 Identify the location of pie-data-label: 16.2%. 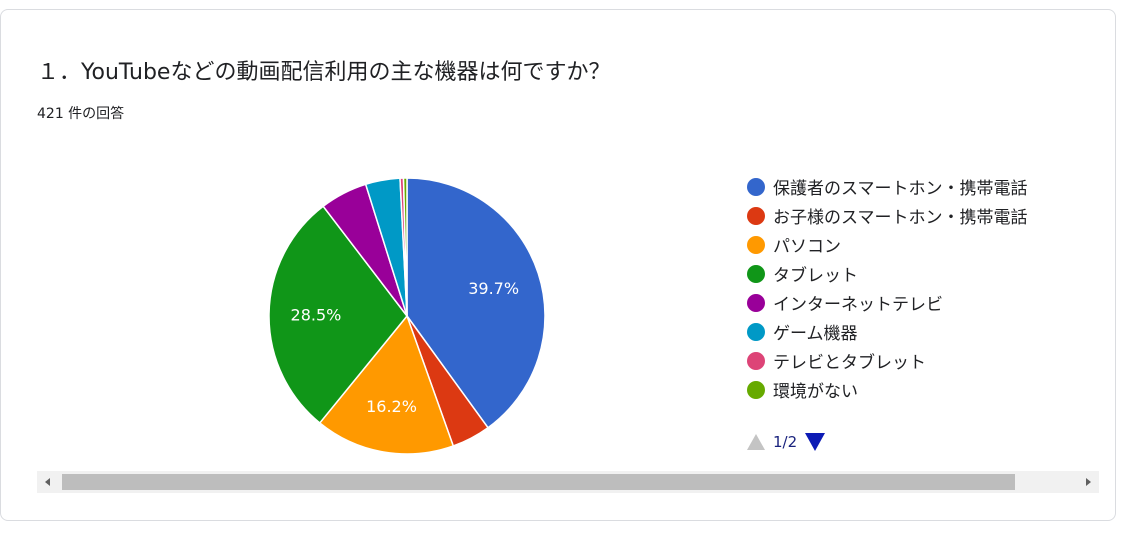
(391, 406).